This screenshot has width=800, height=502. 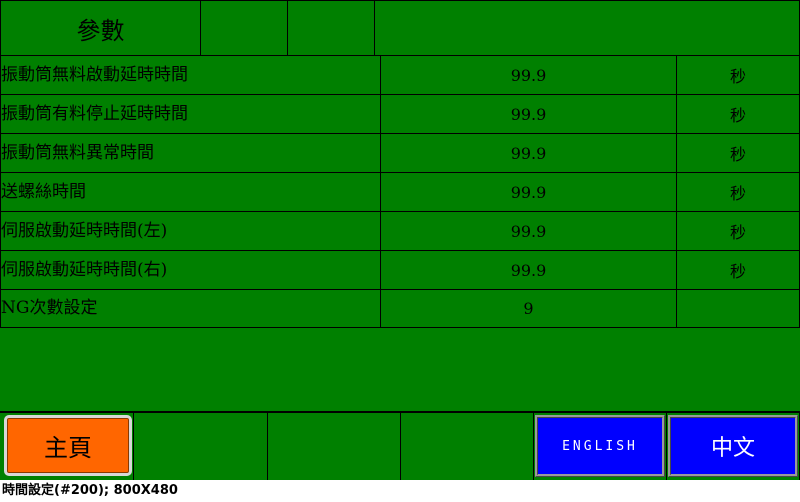 I want to click on param-value-field: 9, so click(x=529, y=309).